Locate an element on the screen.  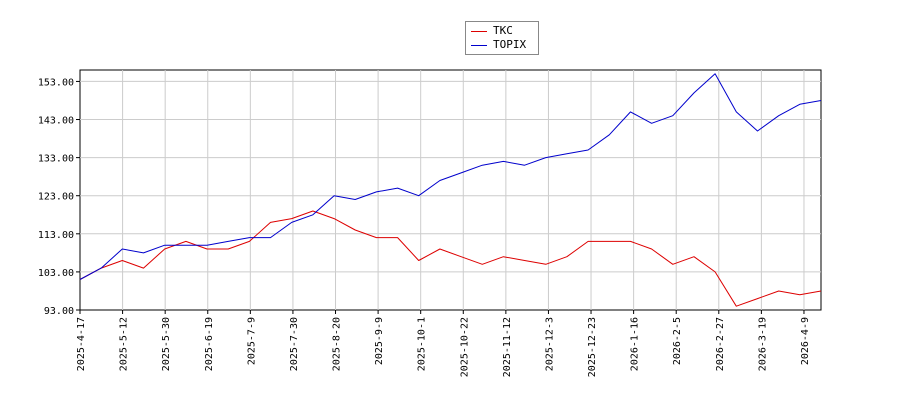
x-tick-label: 2025-5-12 is located at coordinates (124, 344).